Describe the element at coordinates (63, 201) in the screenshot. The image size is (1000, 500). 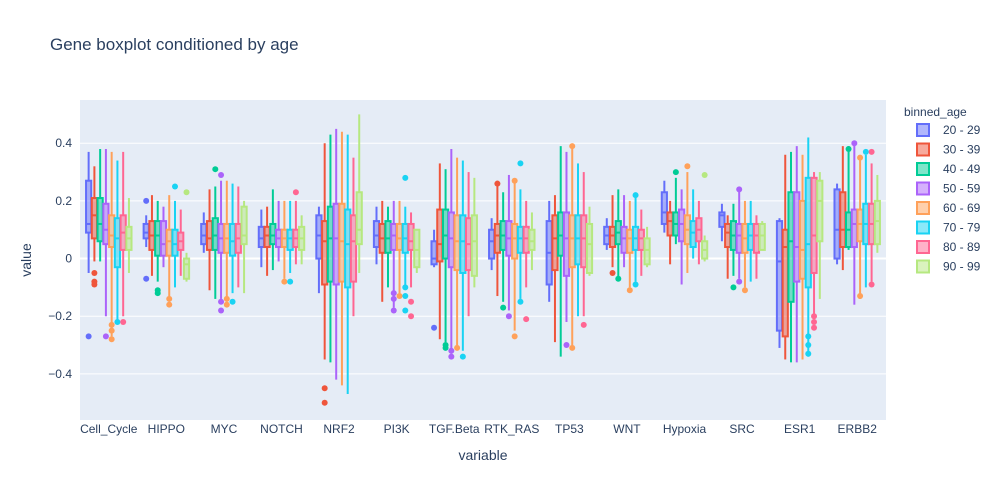
I see `y-tick-label: 0.2` at that location.